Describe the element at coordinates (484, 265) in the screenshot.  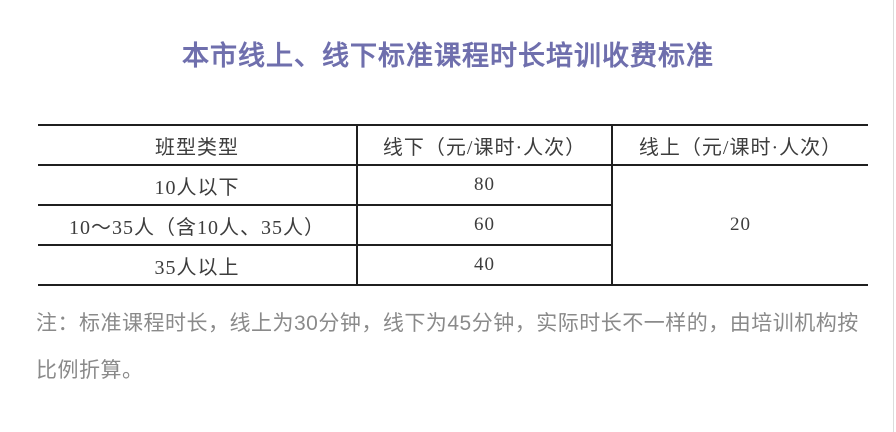
I see `offline-fee-cell: 40` at that location.